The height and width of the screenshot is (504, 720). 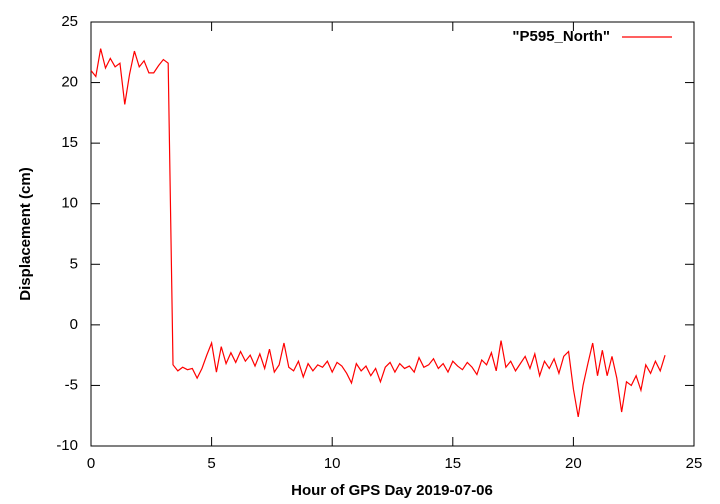 What do you see at coordinates (91, 463) in the screenshot?
I see `x-tick-label: 0` at bounding box center [91, 463].